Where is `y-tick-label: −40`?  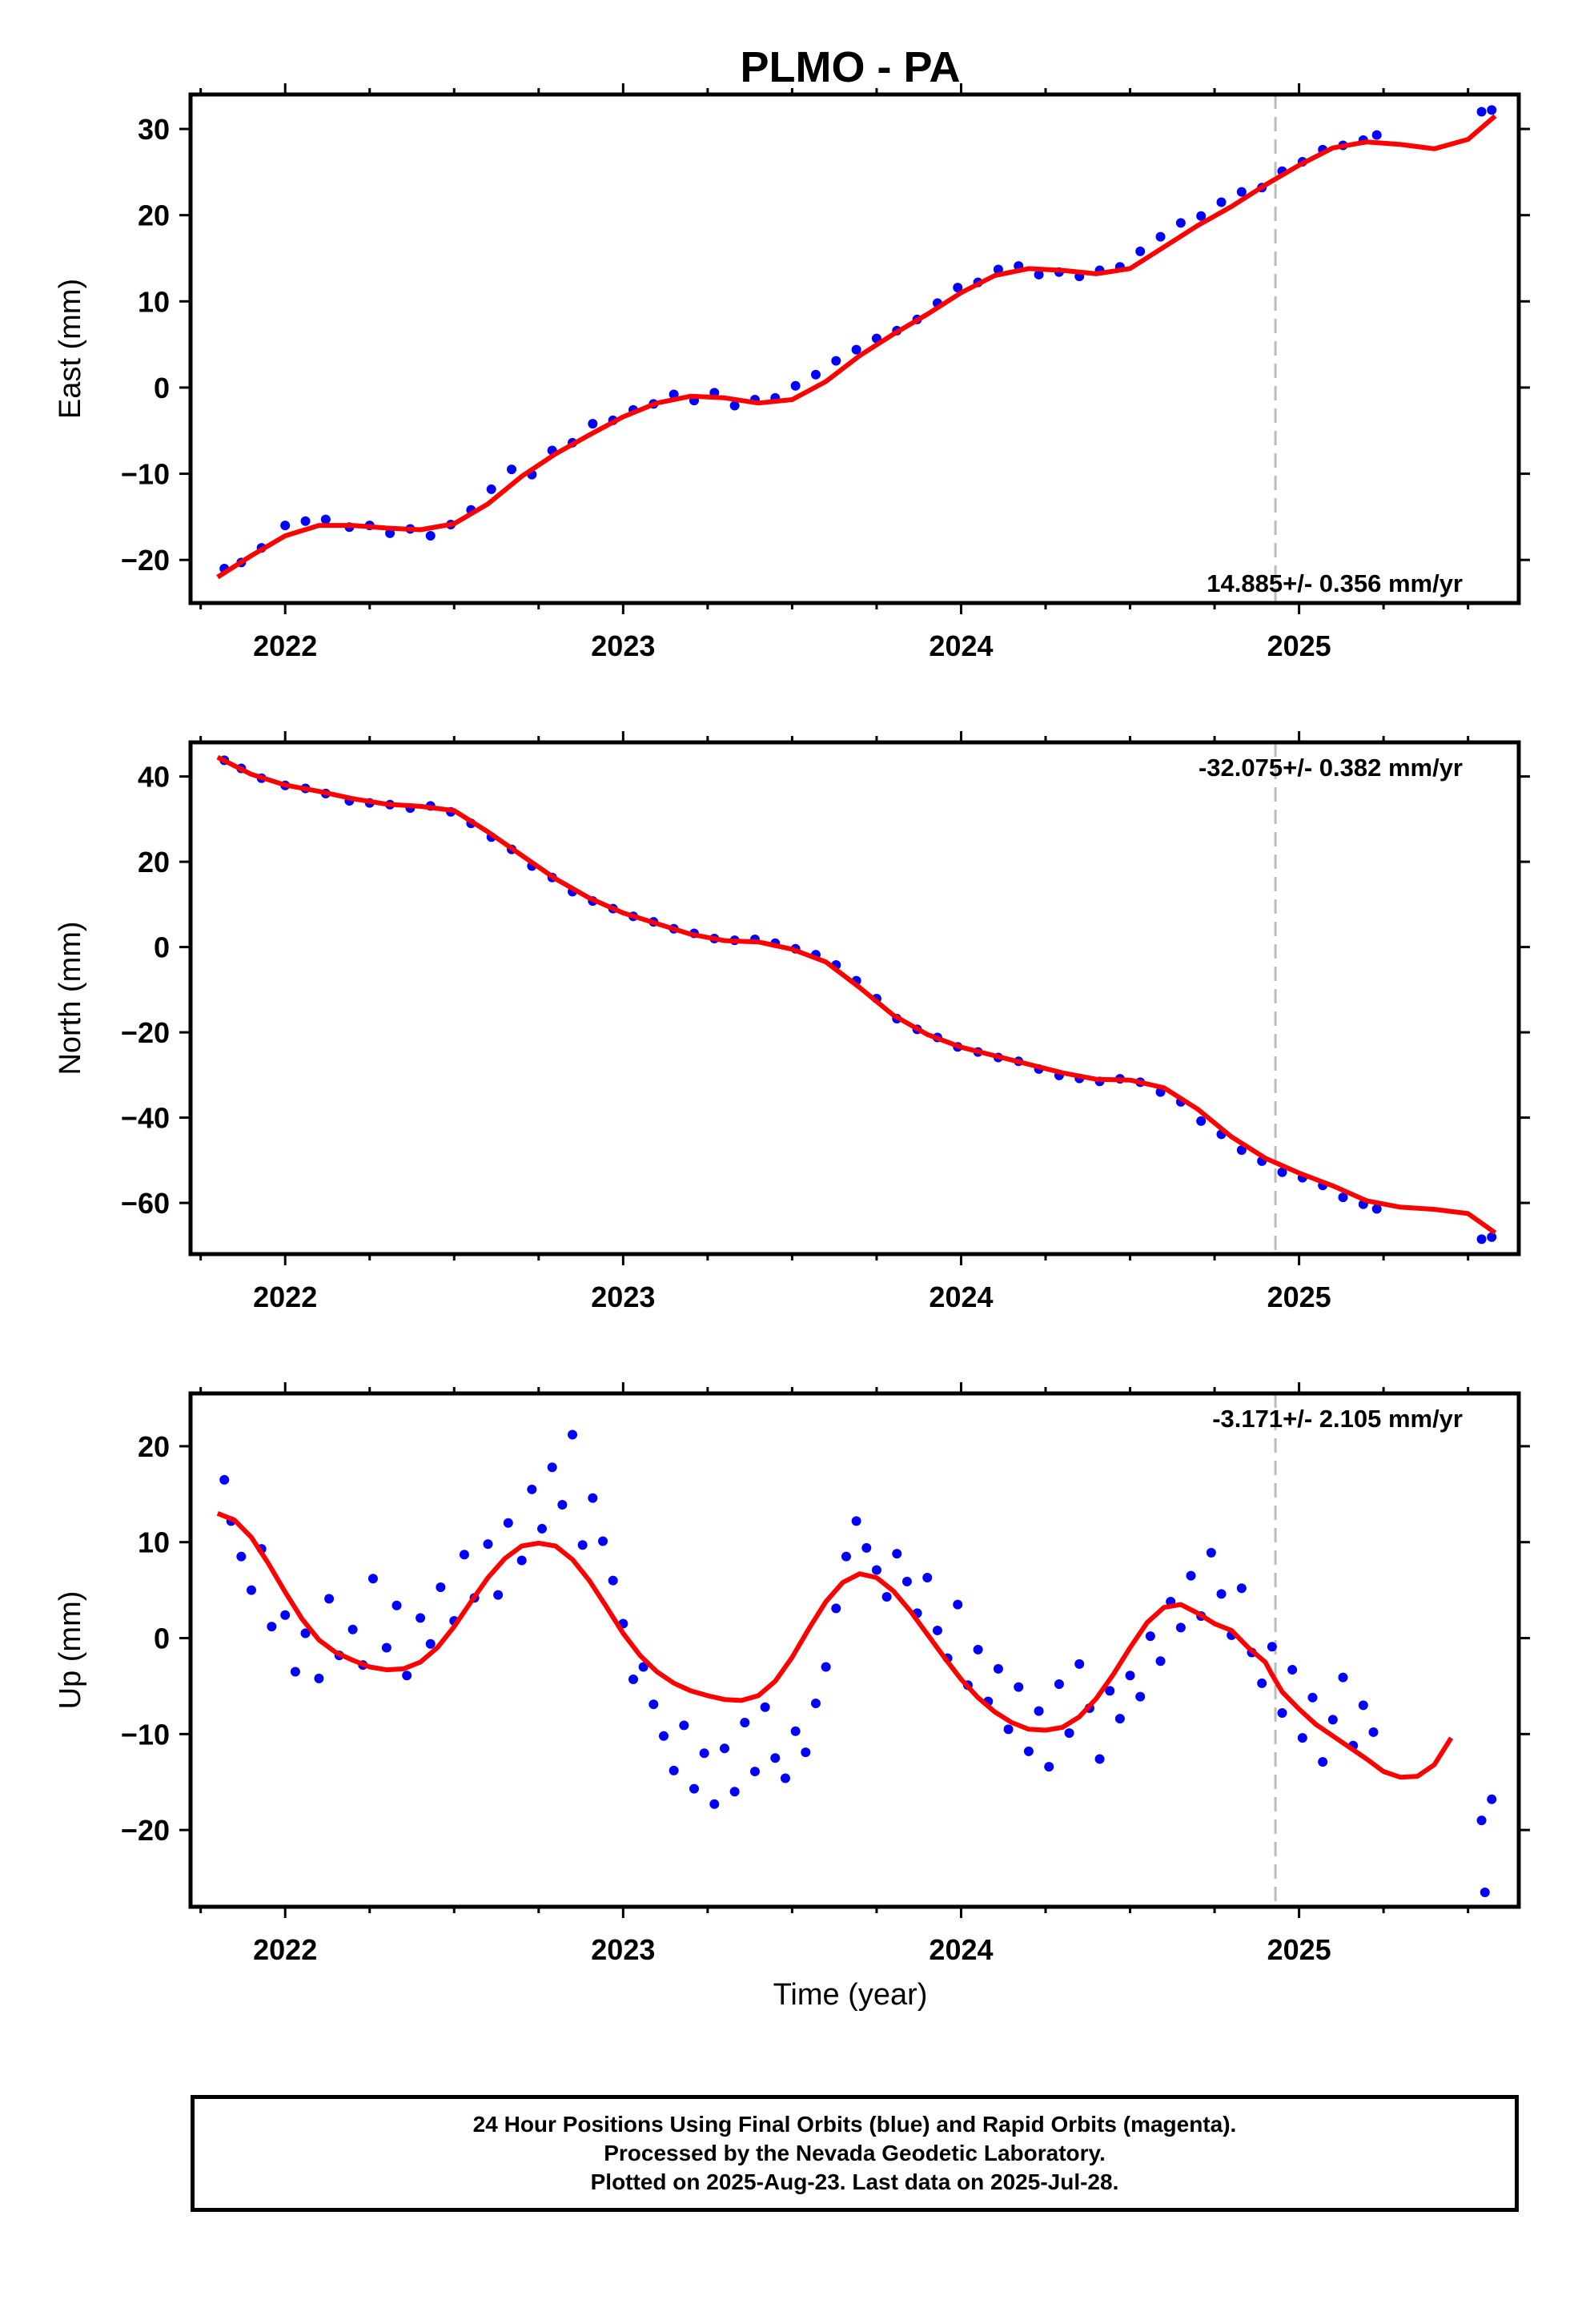 y-tick-label: −40 is located at coordinates (145, 1119).